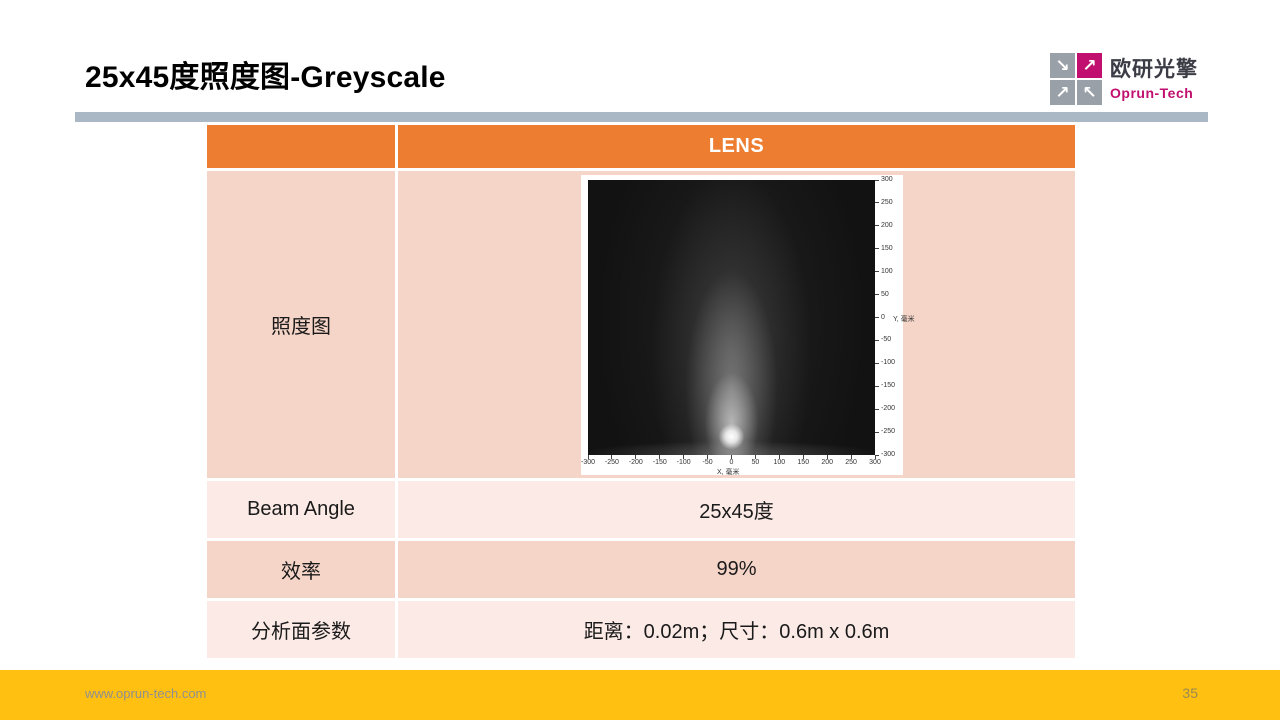 The width and height of the screenshot is (1280, 720). Describe the element at coordinates (1190, 693) in the screenshot. I see `page-number: 35` at that location.